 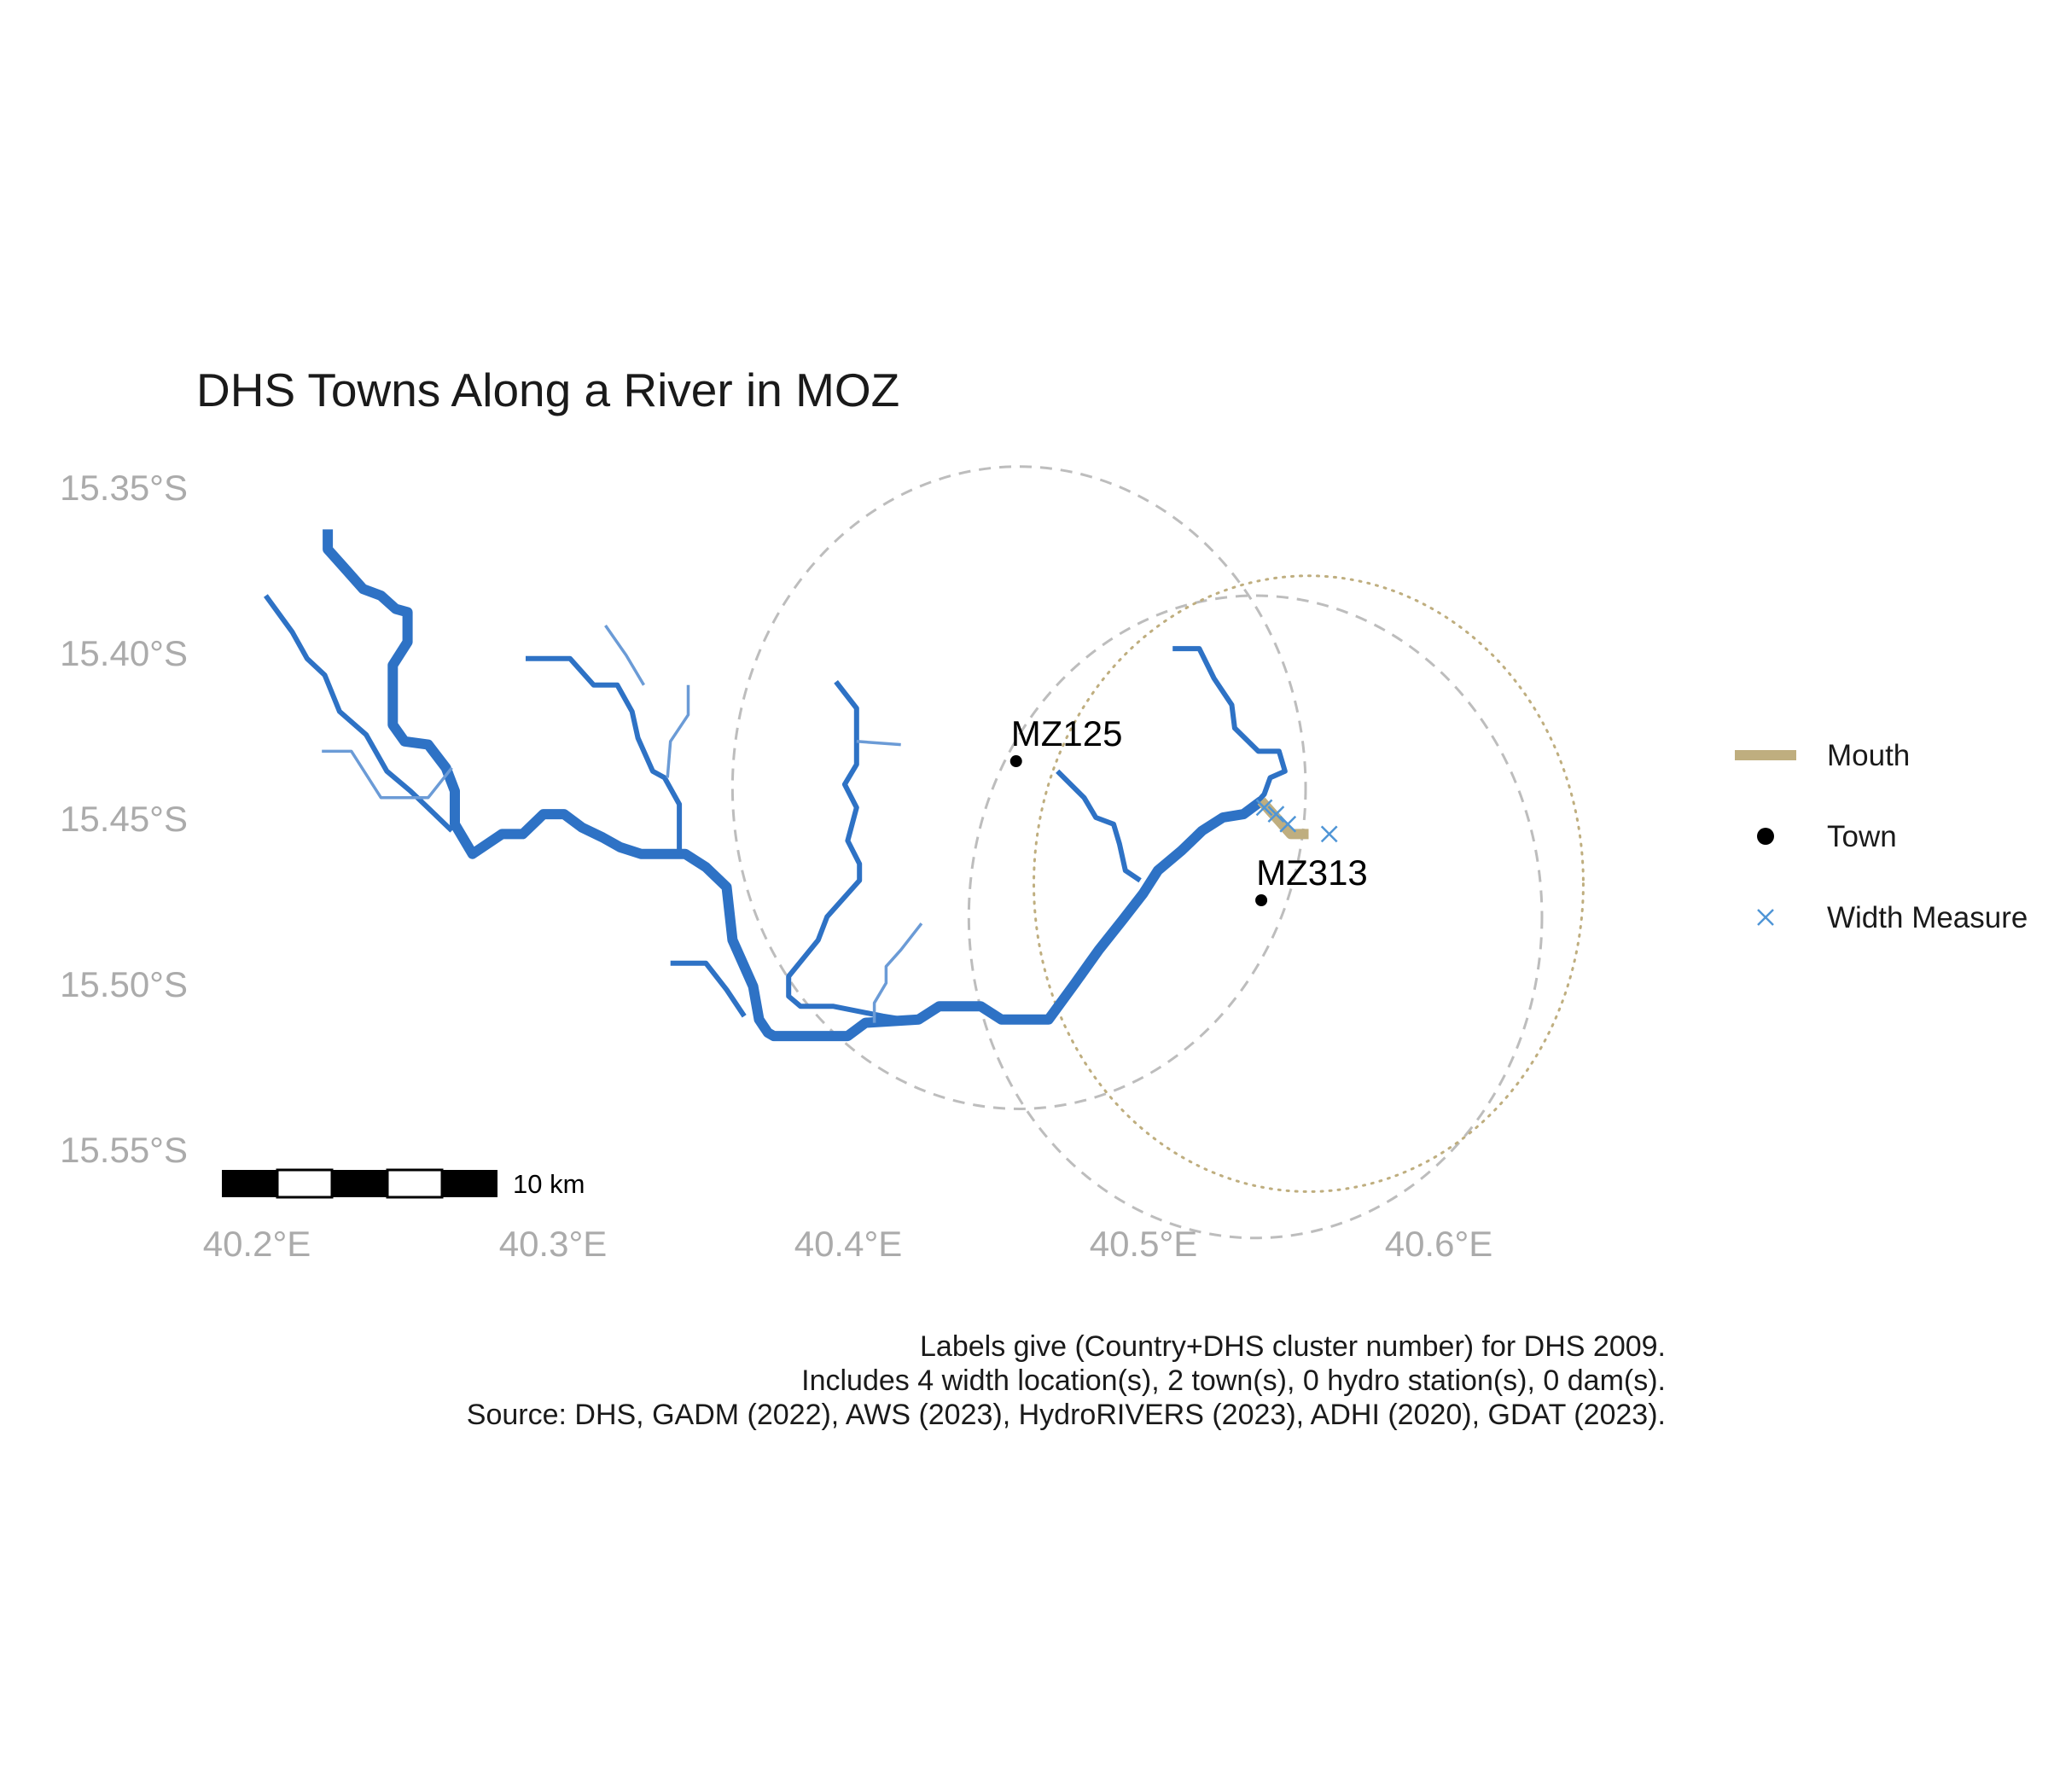 I want to click on legend-town-label: Town, so click(x=1862, y=836).